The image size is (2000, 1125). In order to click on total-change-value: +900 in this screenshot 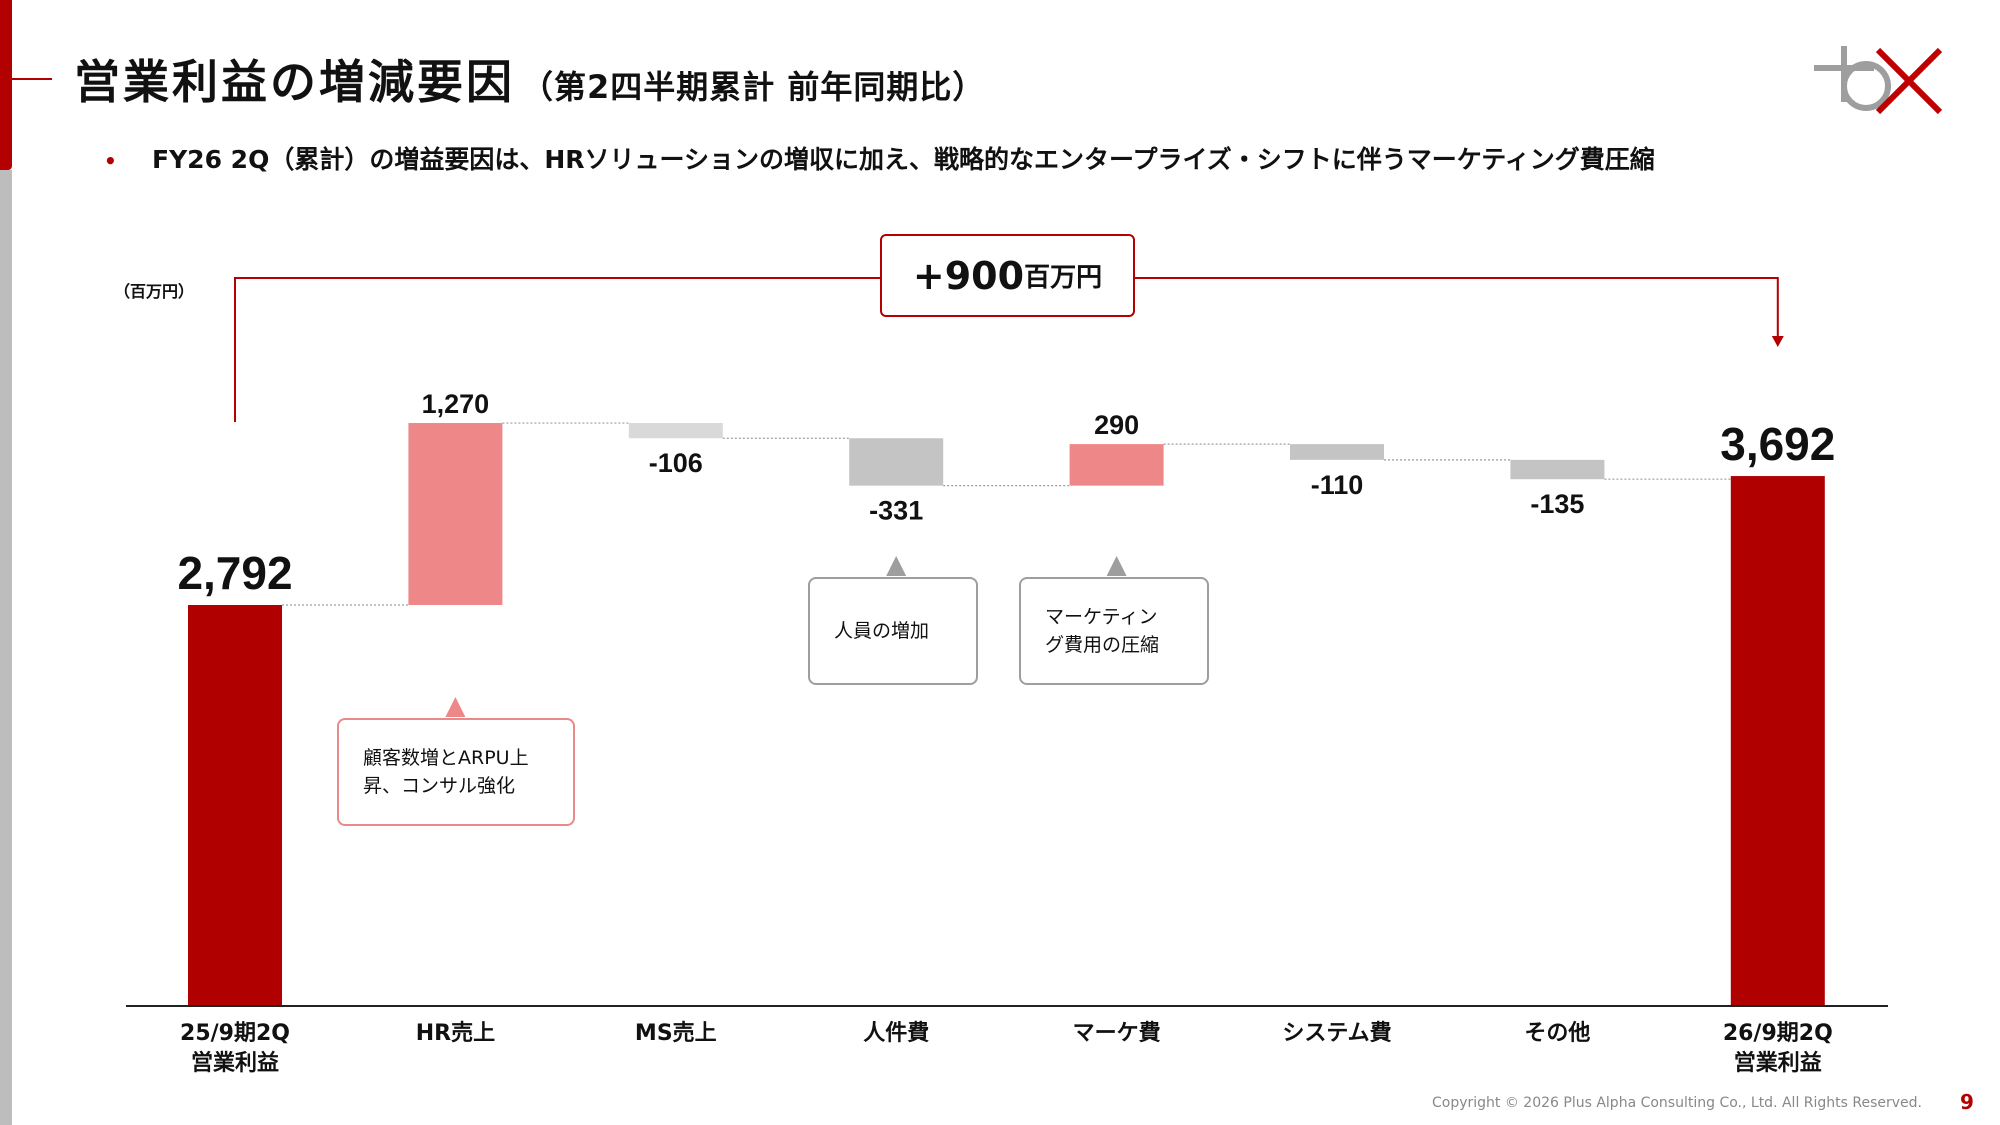, I will do `click(968, 275)`.